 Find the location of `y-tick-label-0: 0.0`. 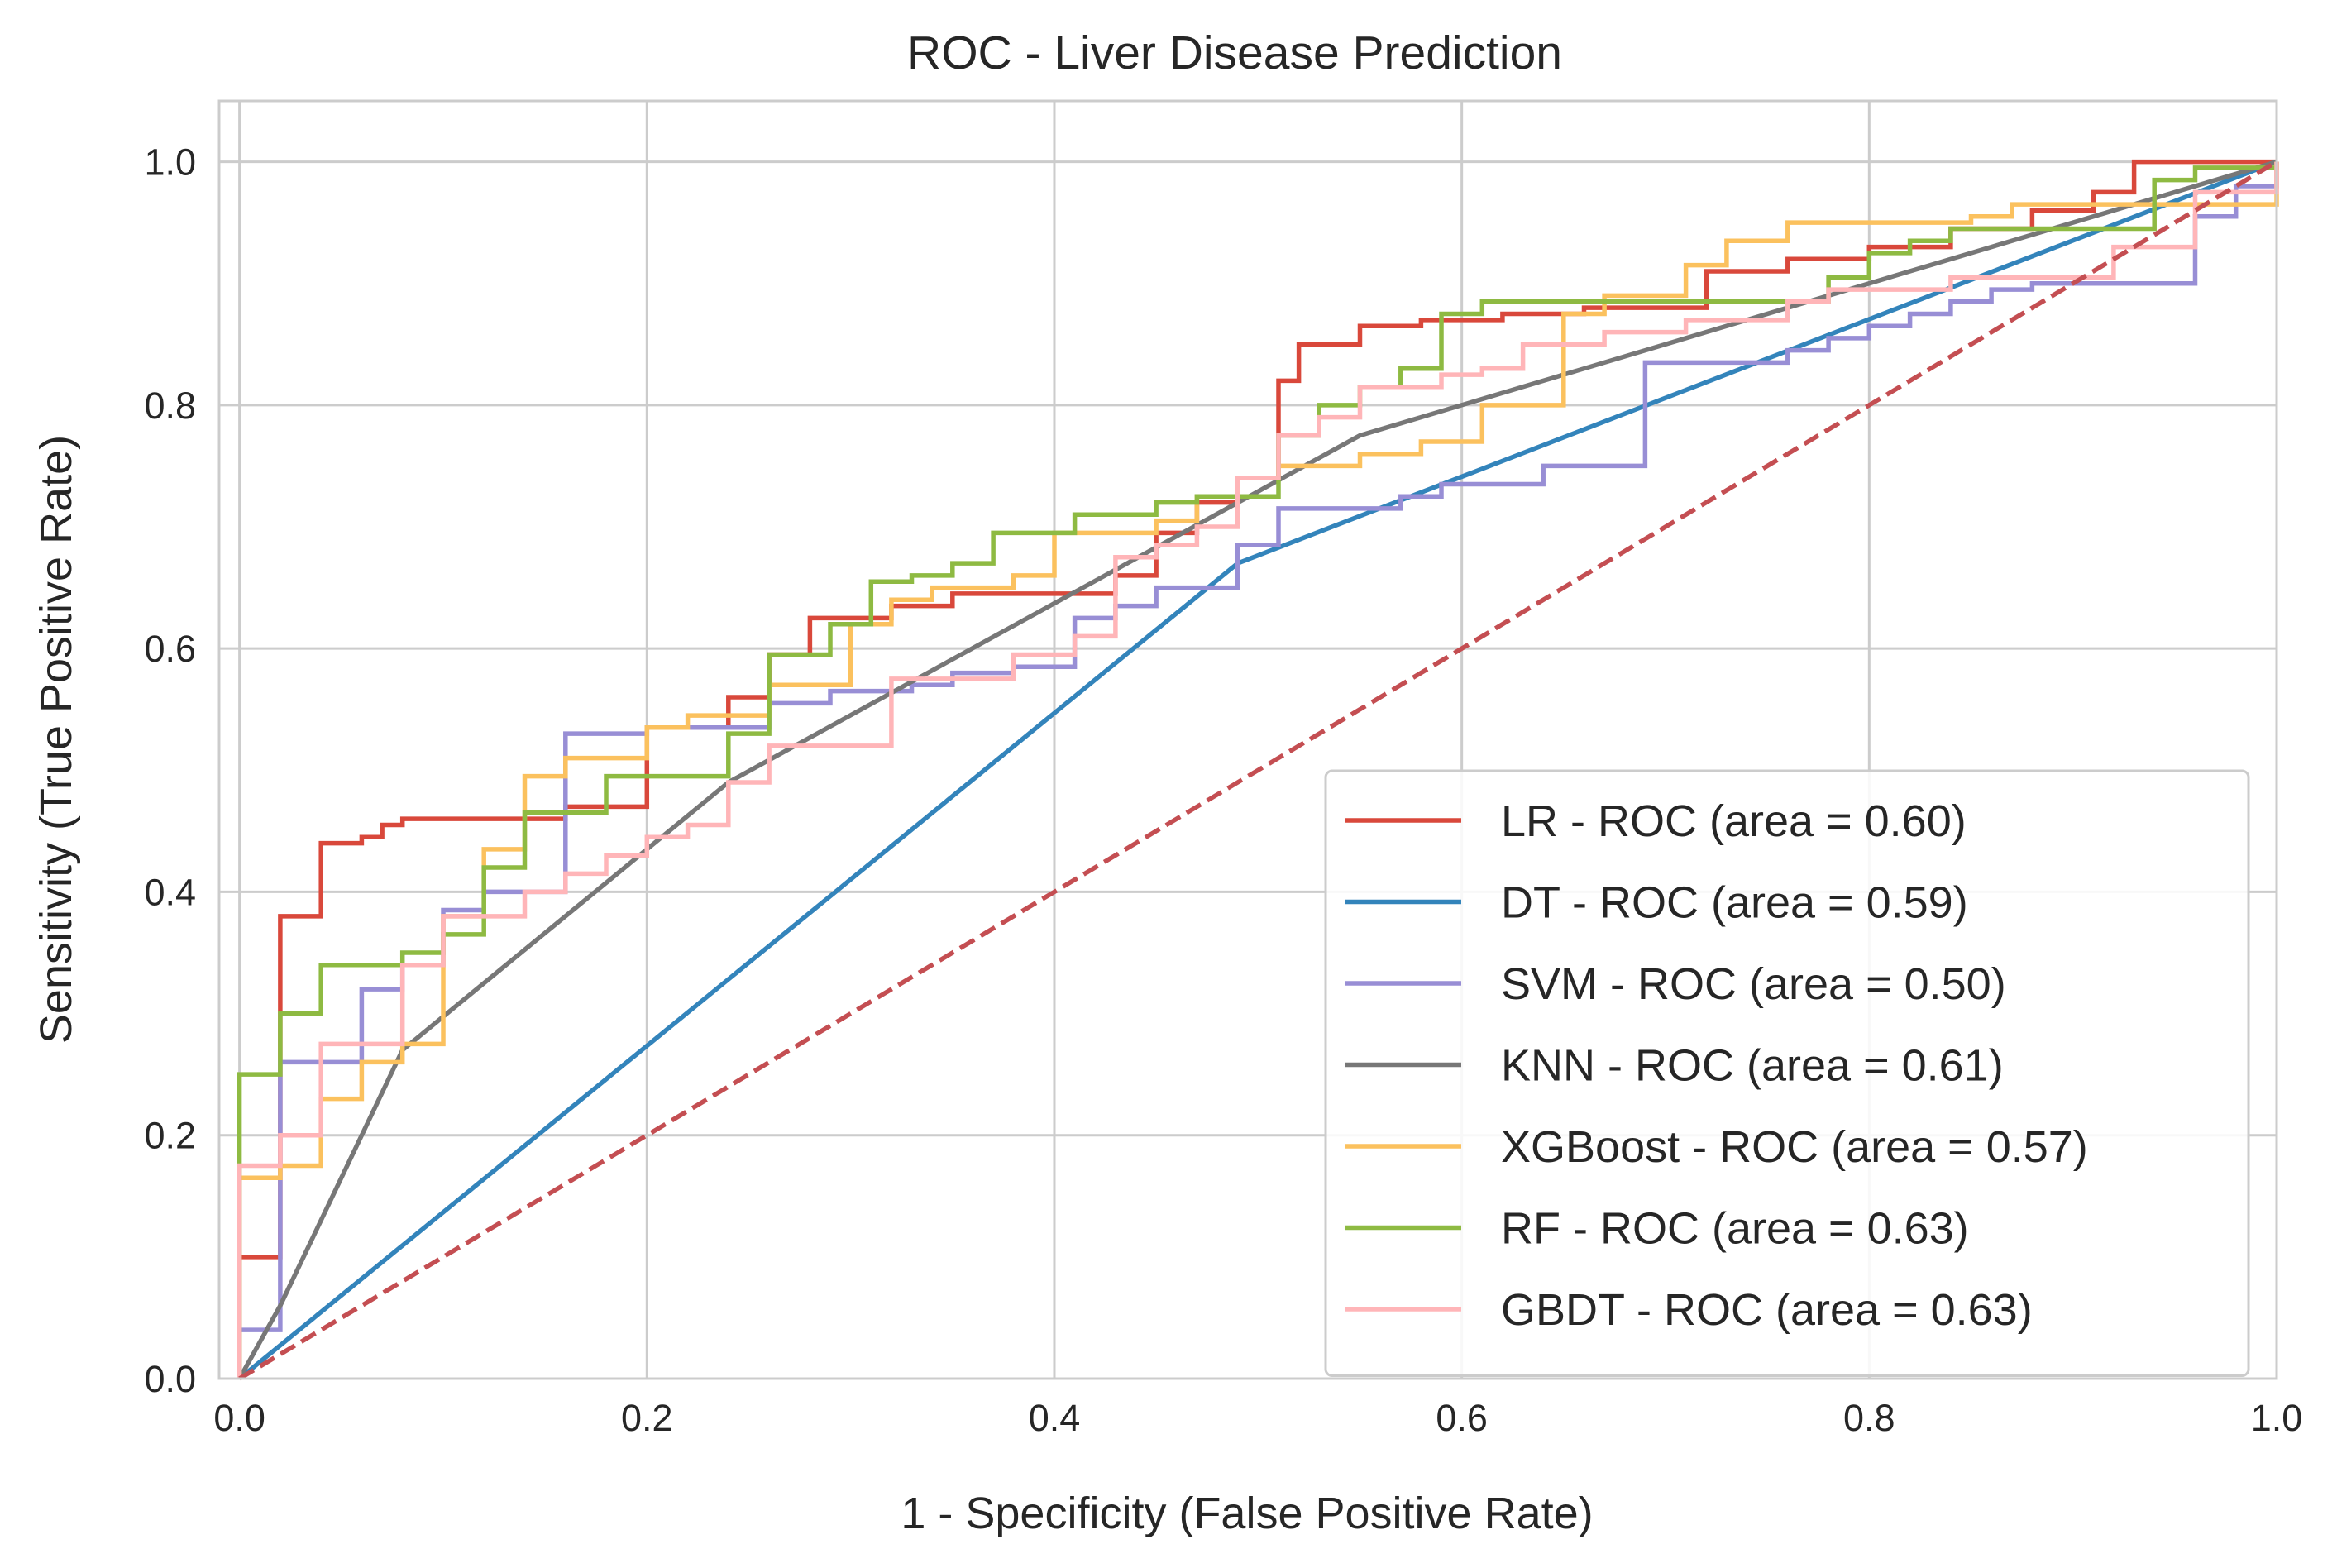

y-tick-label-0: 0.0 is located at coordinates (170, 1379).